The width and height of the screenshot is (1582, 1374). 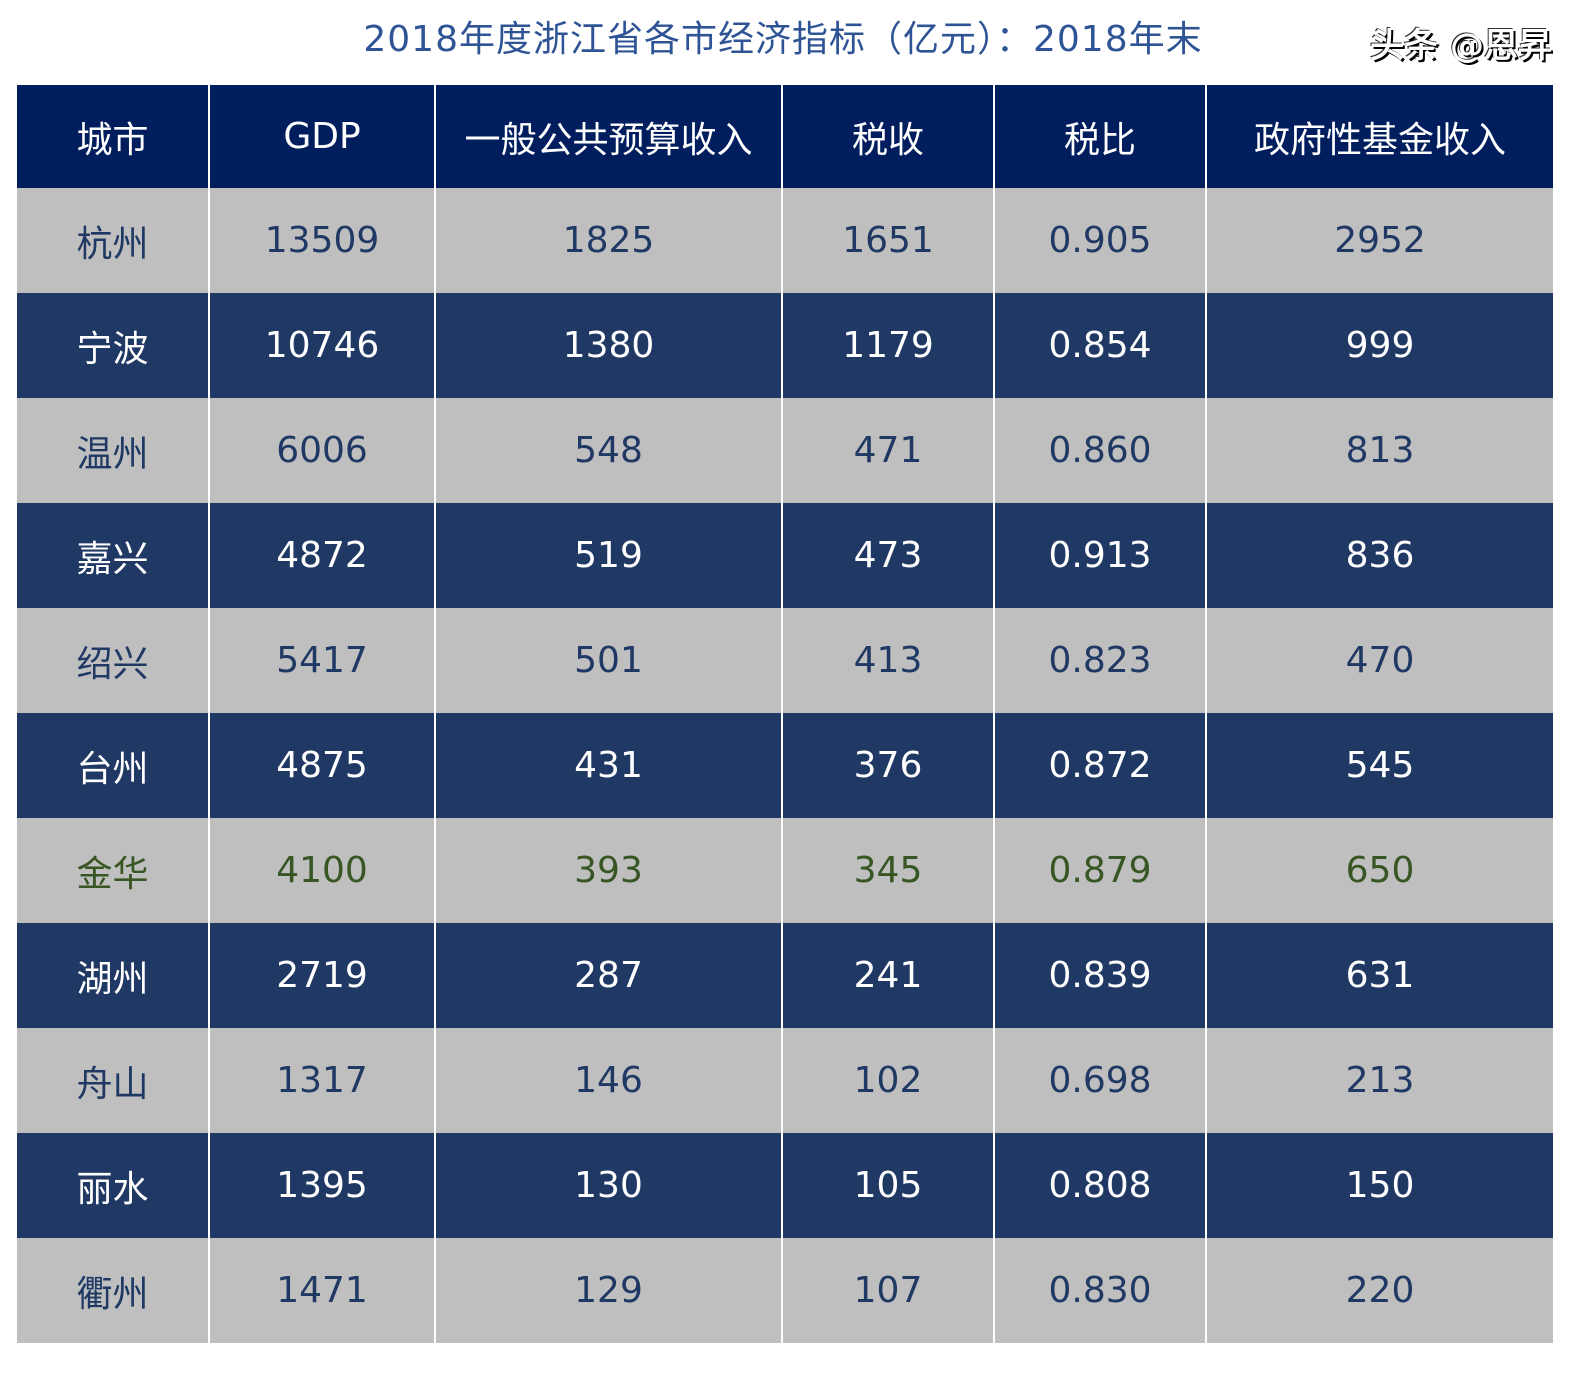 I want to click on value-cell: 0.839, so click(x=1100, y=975).